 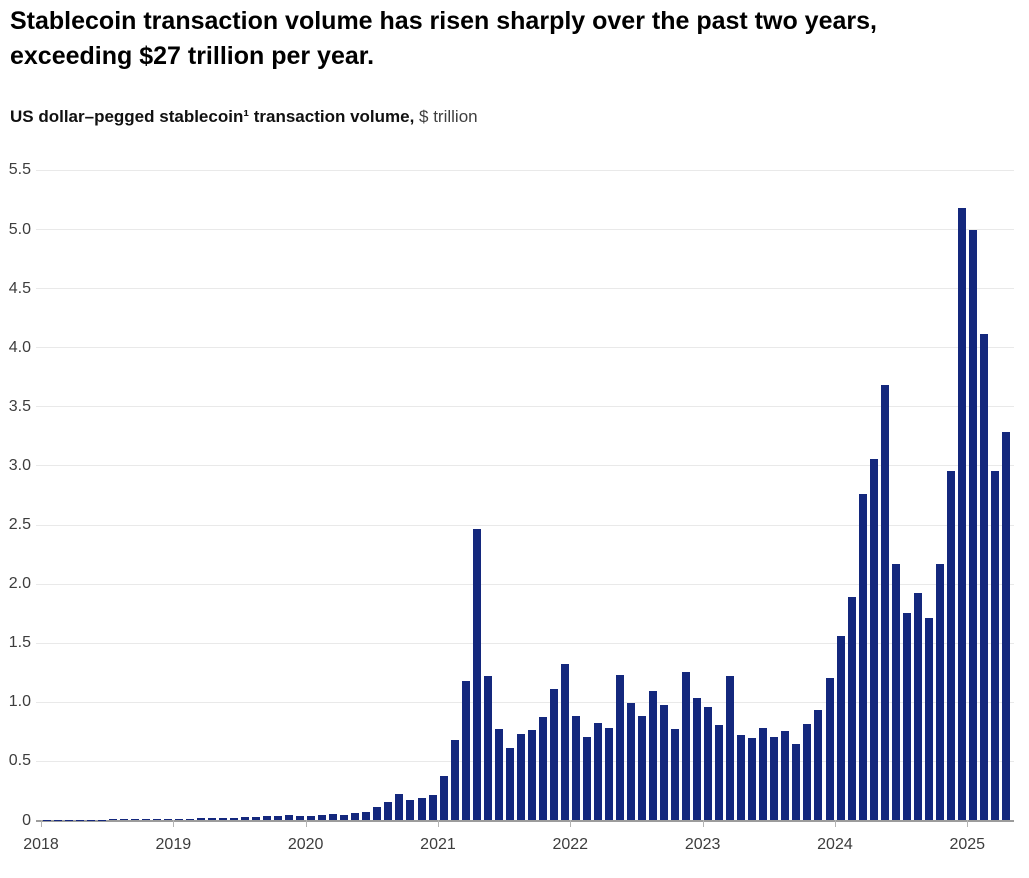 What do you see at coordinates (19, 643) in the screenshot?
I see `y-axis-tick-label: 1.5` at bounding box center [19, 643].